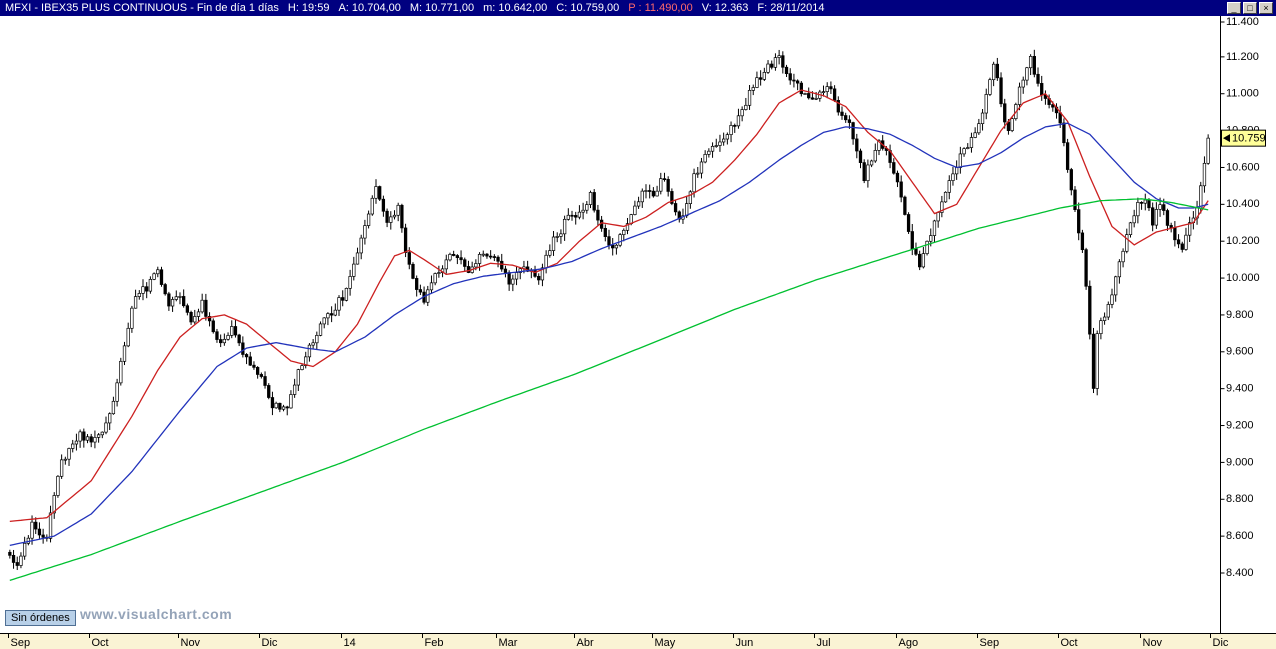 This screenshot has height=649, width=1276. I want to click on titlebar-field-volume: V: 12.363, so click(725, 8).